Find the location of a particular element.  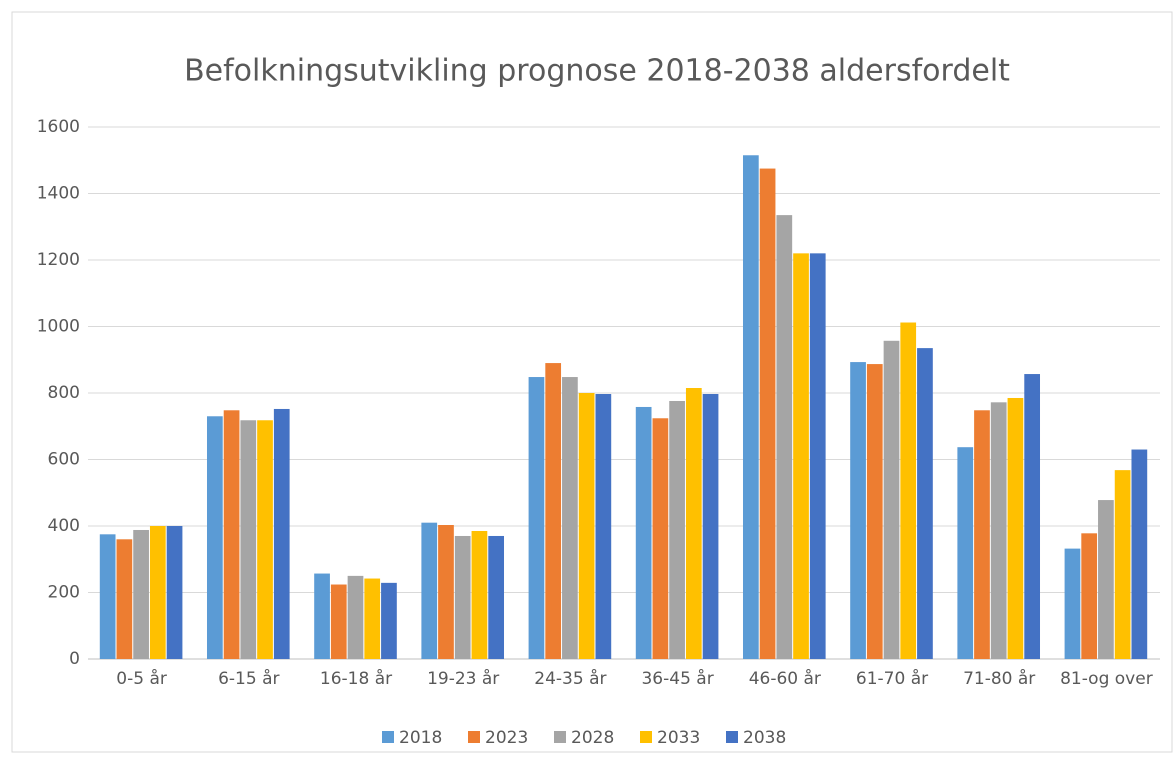

legend-label: 2018 is located at coordinates (420, 738).